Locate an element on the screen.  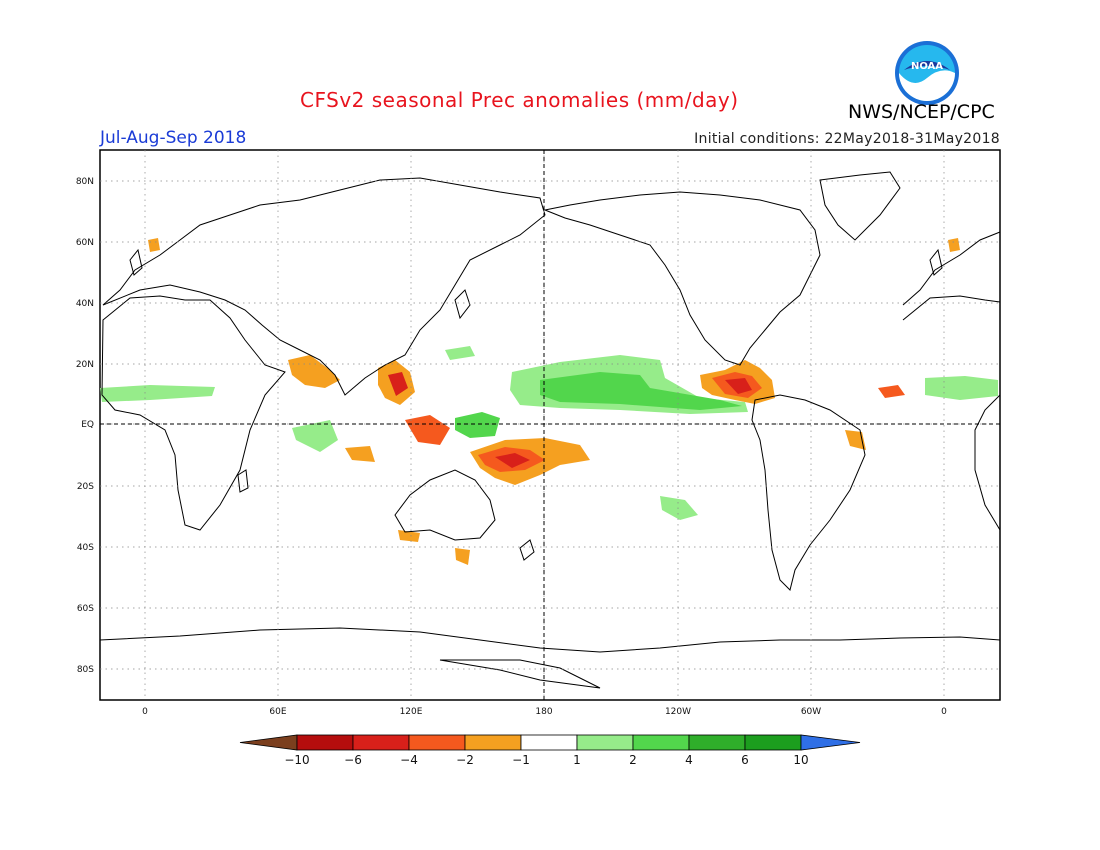
coast-north-america is located at coordinates (682, 278).